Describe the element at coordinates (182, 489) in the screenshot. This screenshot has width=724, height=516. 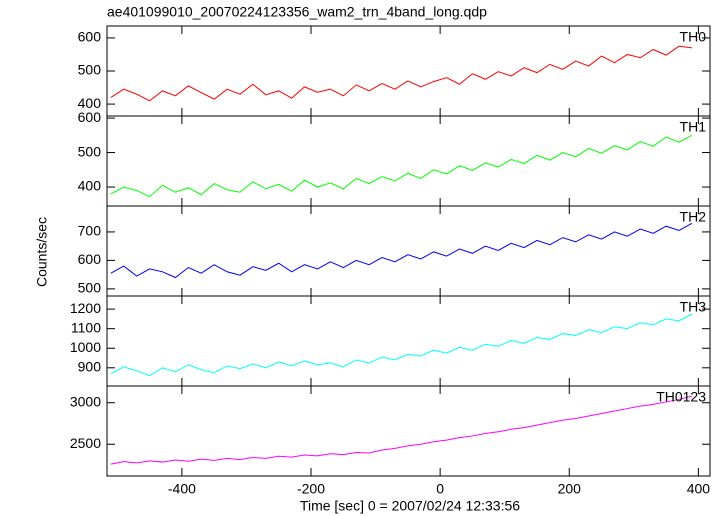
I see `x-tick-label: -400` at that location.